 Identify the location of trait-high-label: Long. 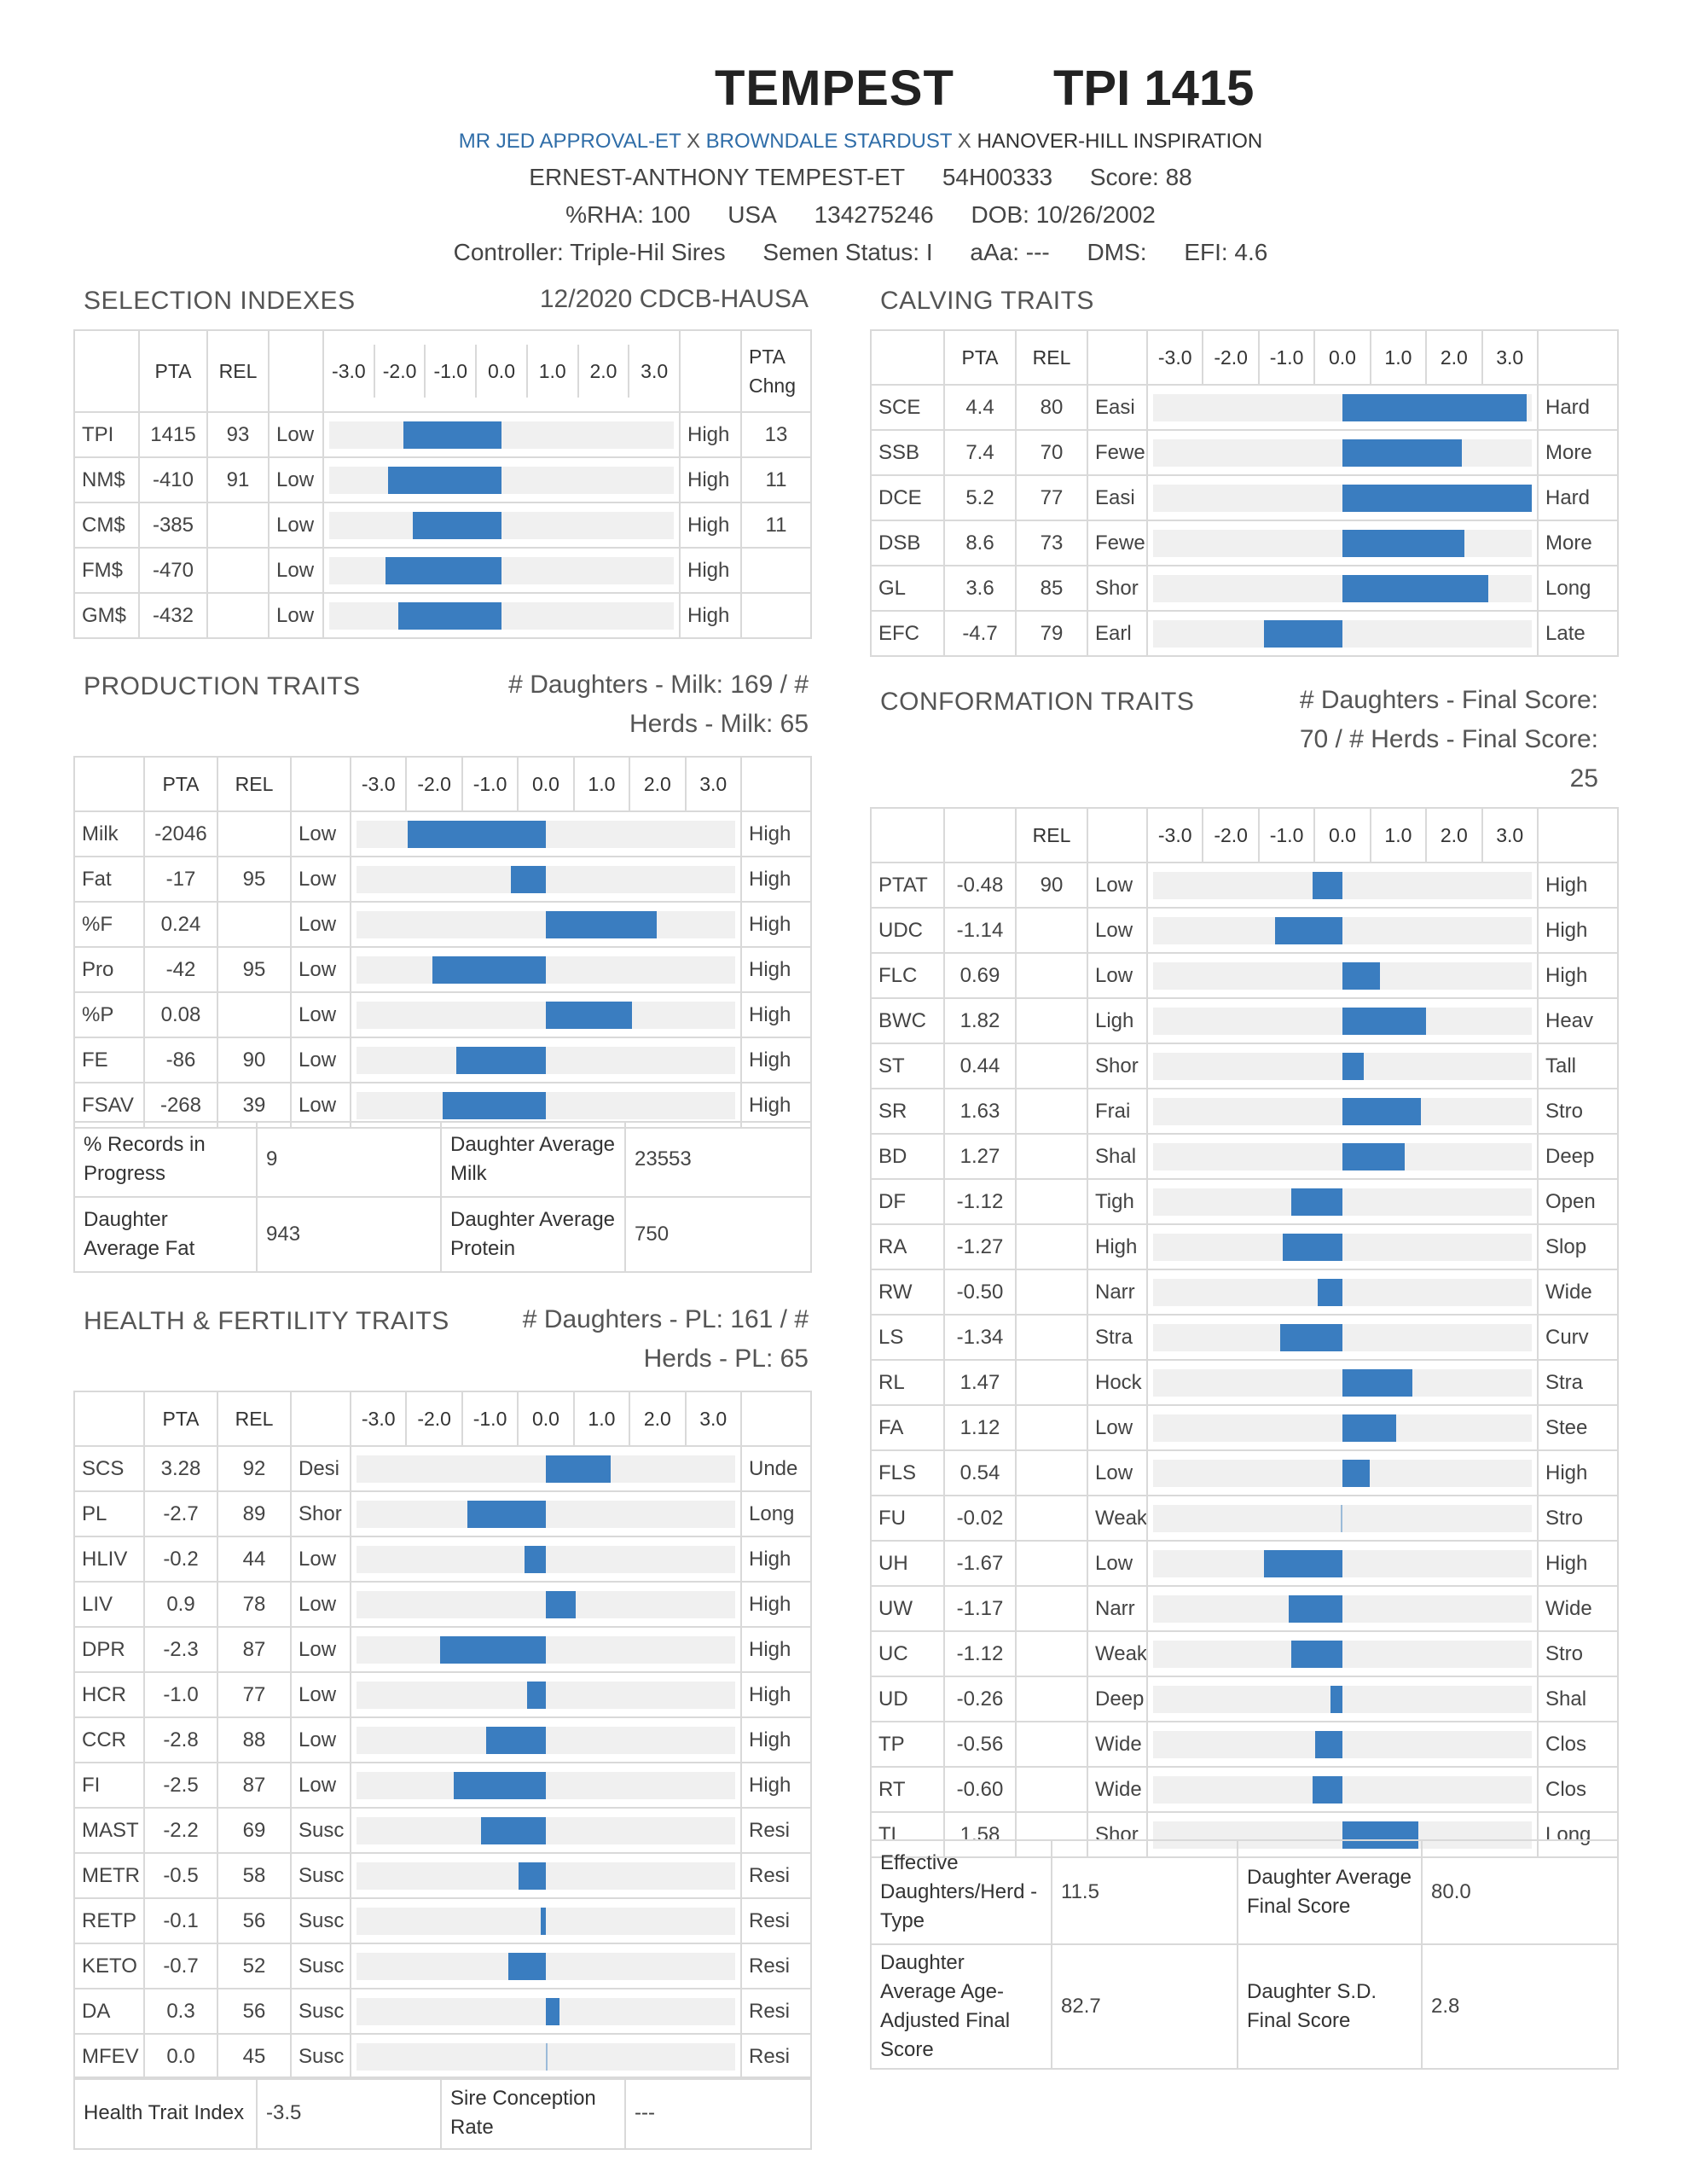
(776, 1514).